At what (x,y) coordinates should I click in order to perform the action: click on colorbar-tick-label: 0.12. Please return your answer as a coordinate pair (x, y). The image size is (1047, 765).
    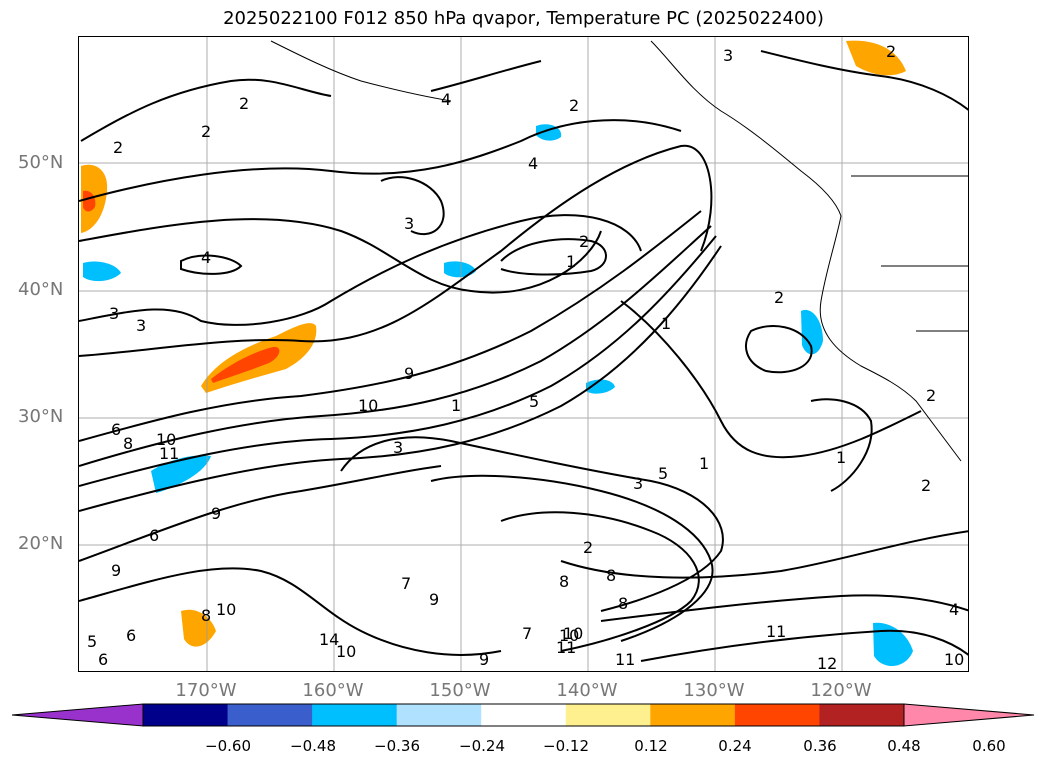
    Looking at the image, I should click on (651, 746).